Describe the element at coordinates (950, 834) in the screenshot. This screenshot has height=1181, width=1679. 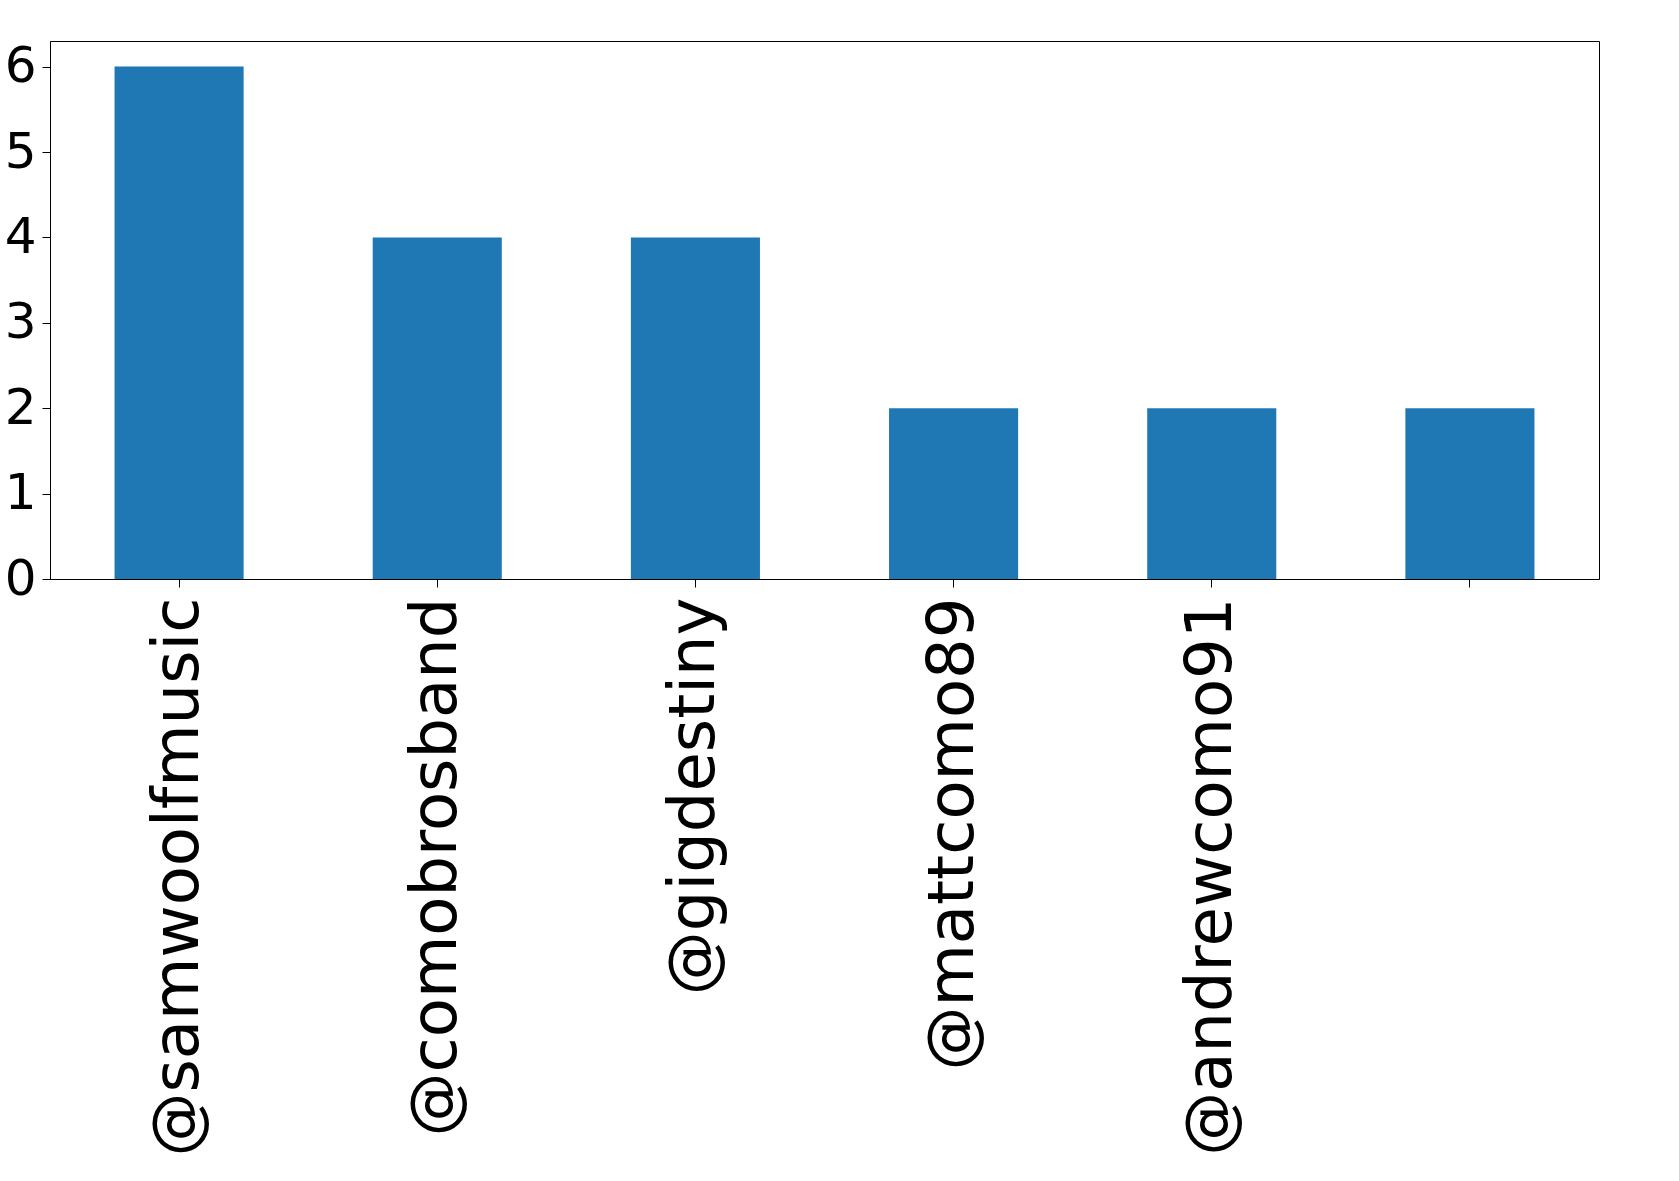
I see `x-tick-label: @mattcomo89` at that location.